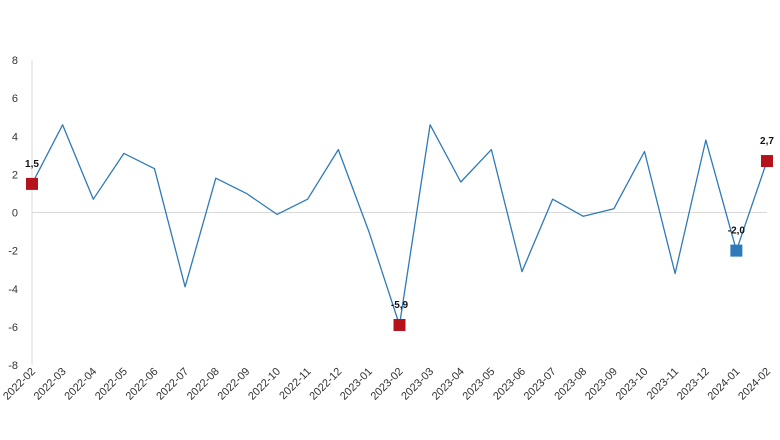 This screenshot has height=440, width=780. Describe the element at coordinates (111, 384) in the screenshot. I see `x-tick-label: 2022-05` at that location.